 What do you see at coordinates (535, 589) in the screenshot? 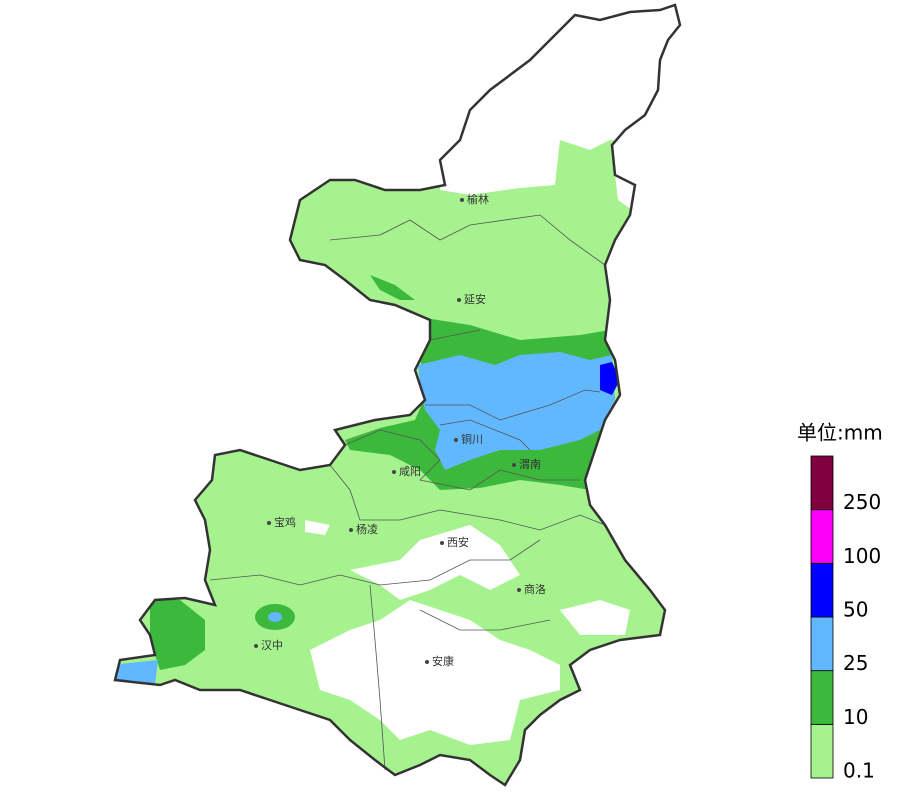
I see `city-label: 商洛` at bounding box center [535, 589].